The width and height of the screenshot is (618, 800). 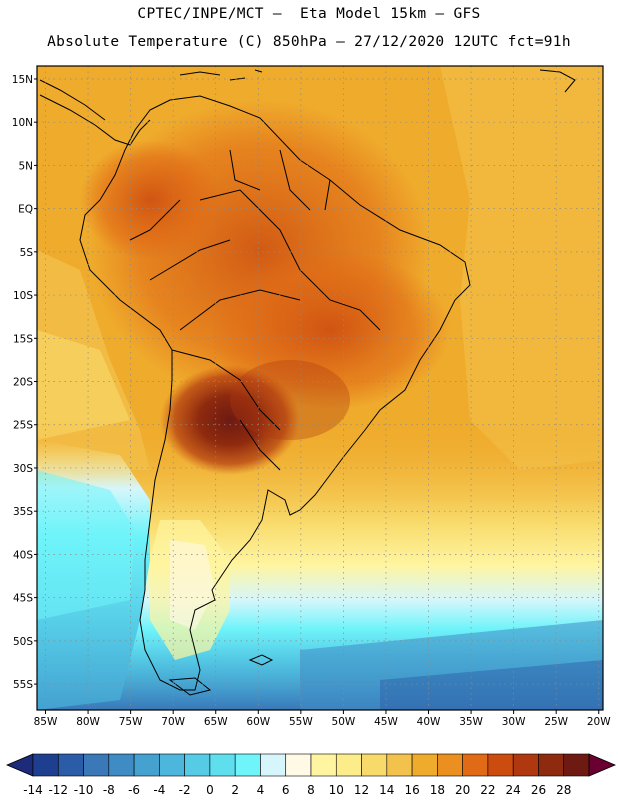 What do you see at coordinates (109, 790) in the screenshot?
I see `colorbar-label: -8` at bounding box center [109, 790].